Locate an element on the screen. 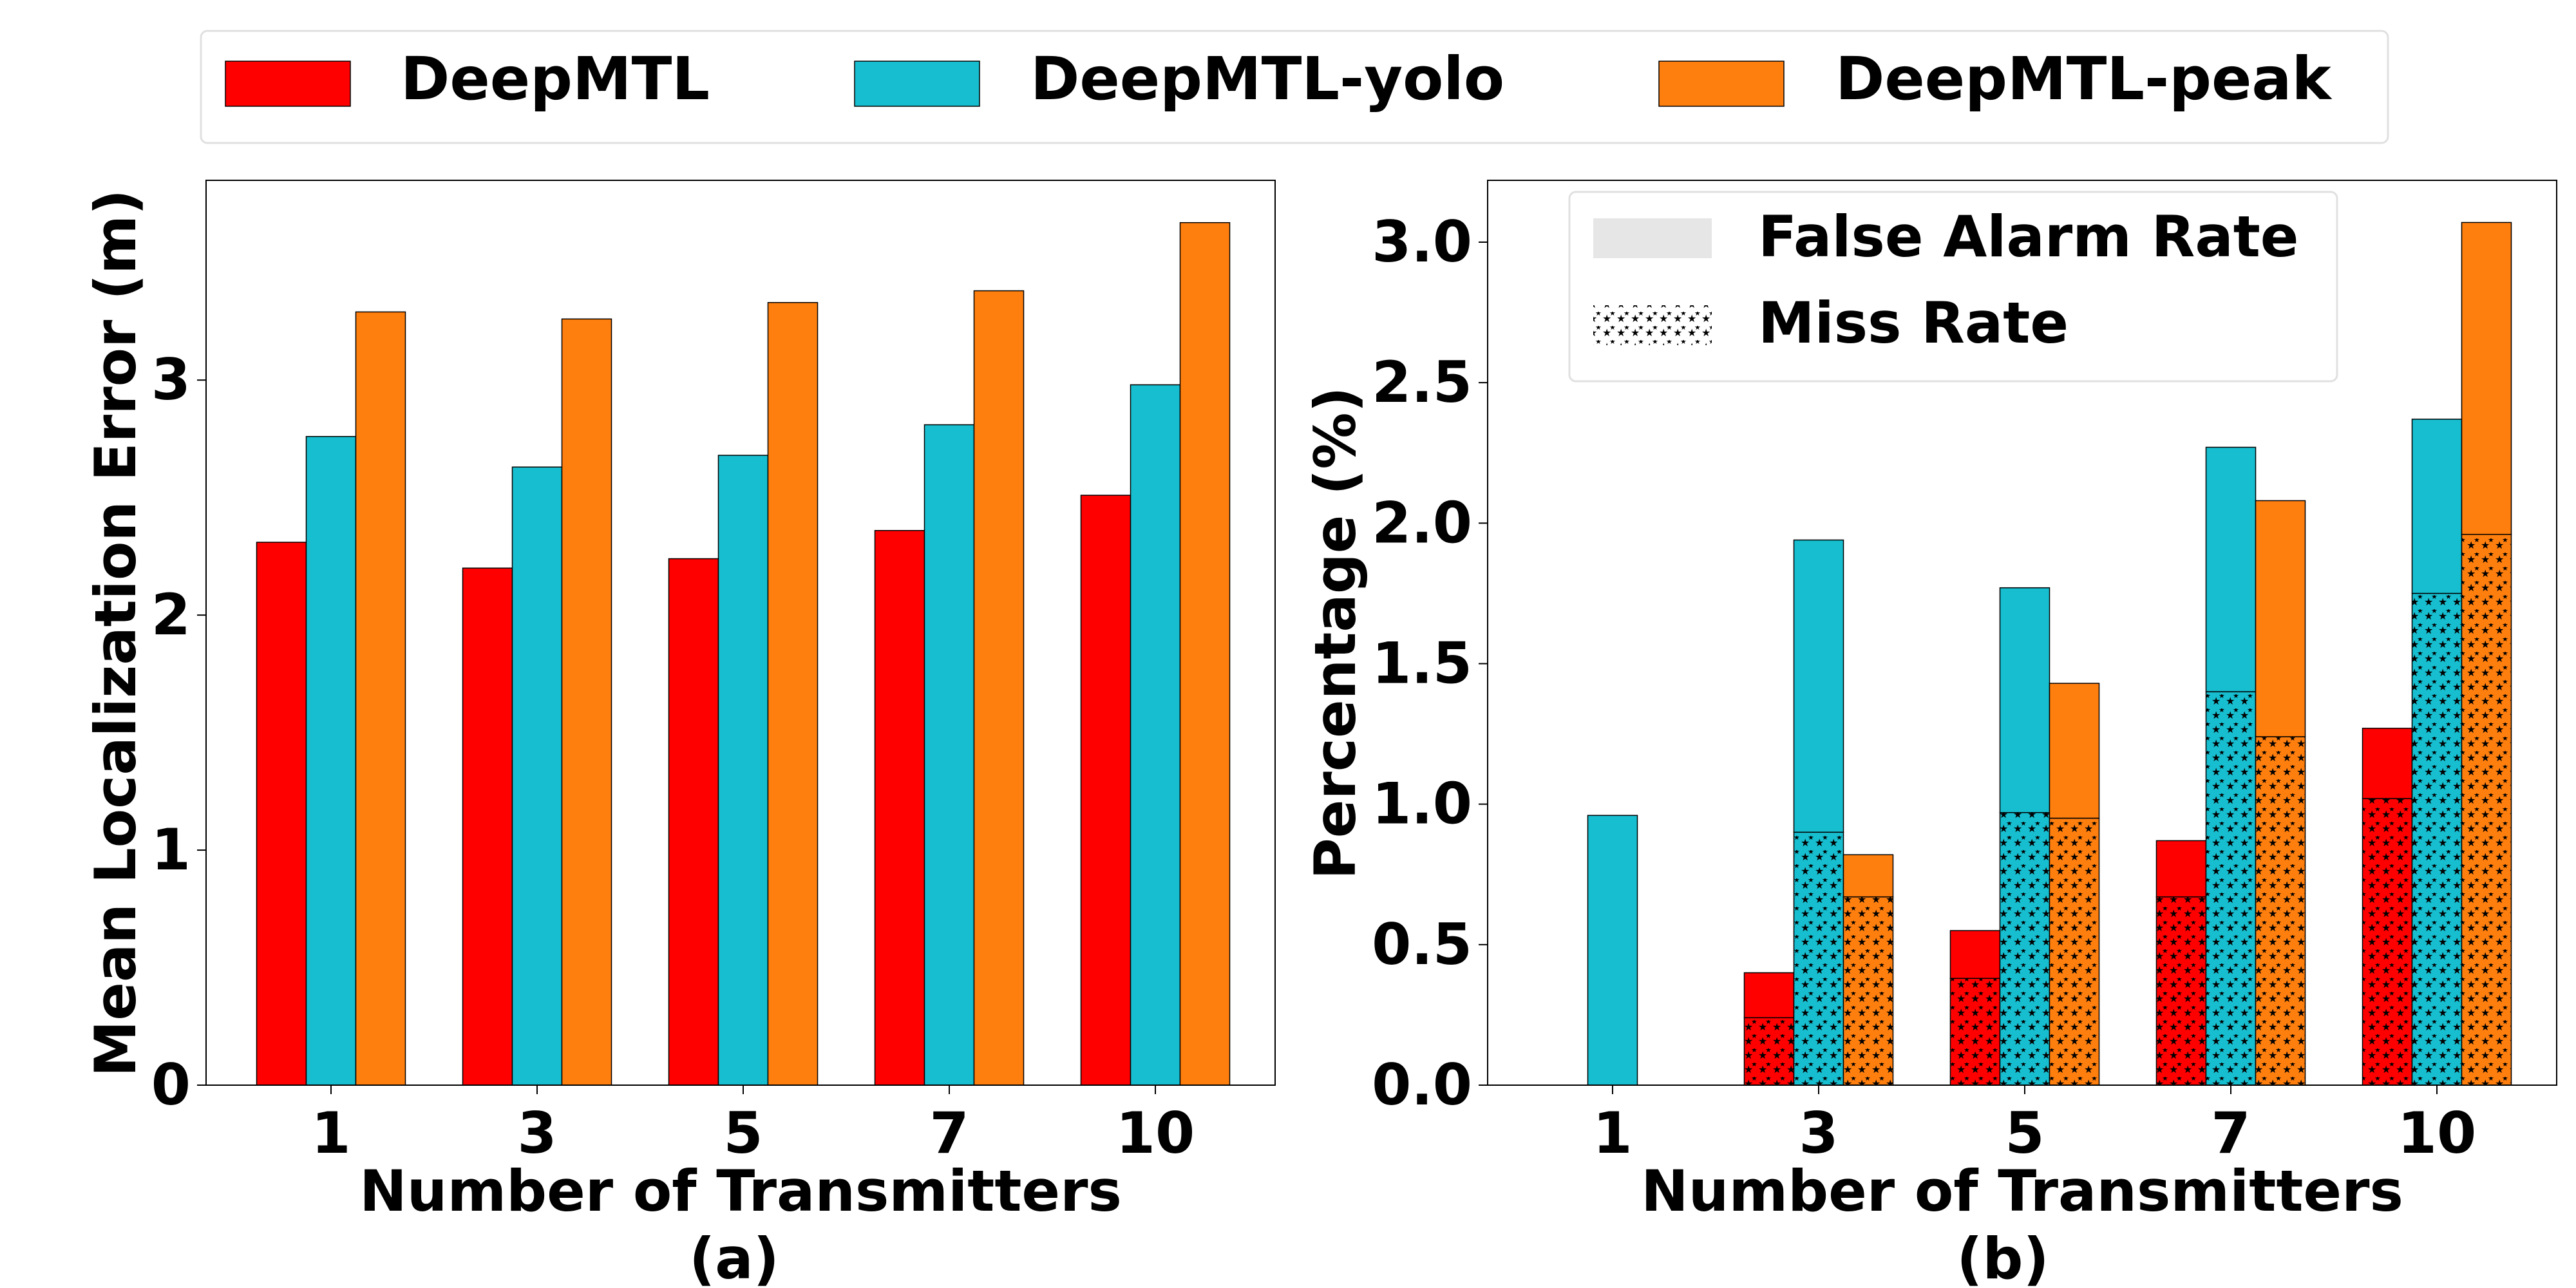  legend-swatch-deepmtl is located at coordinates (288, 84).